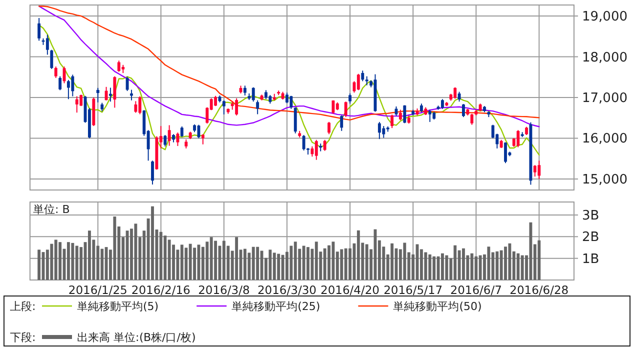  What do you see at coordinates (476, 290) in the screenshot?
I see `x-tick-label: 2016/6/7` at bounding box center [476, 290].